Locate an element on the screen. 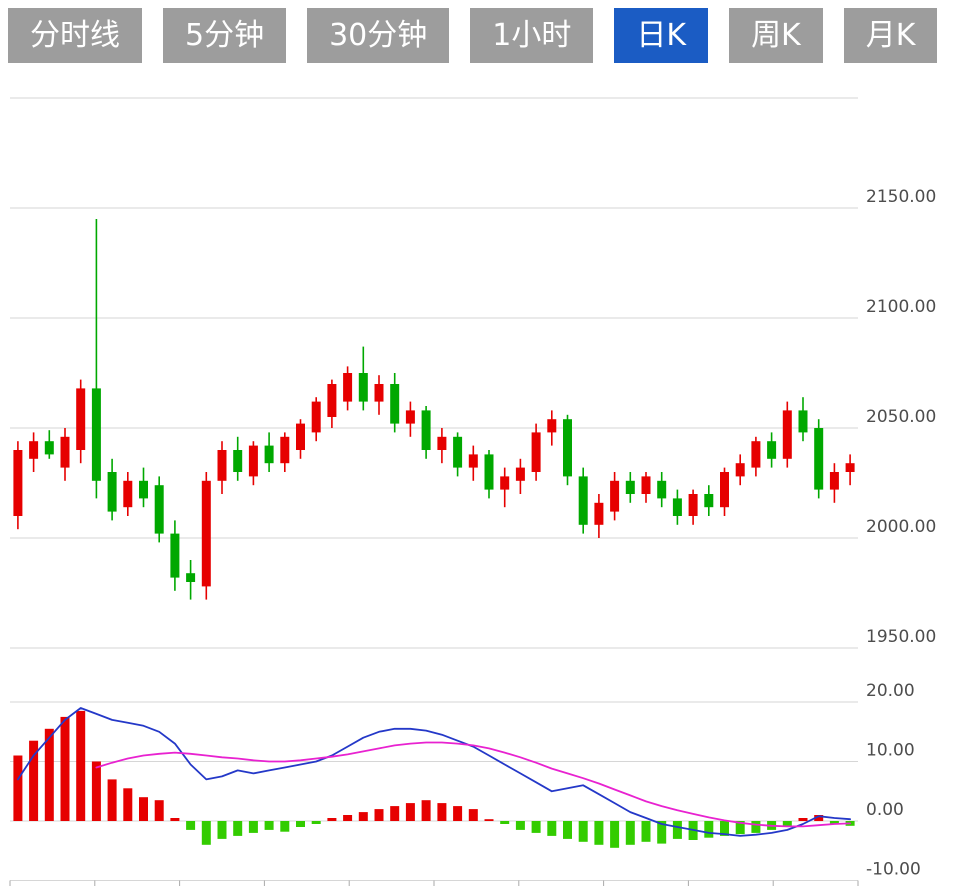 The image size is (971, 886). macd-dif-line is located at coordinates (434, 772).